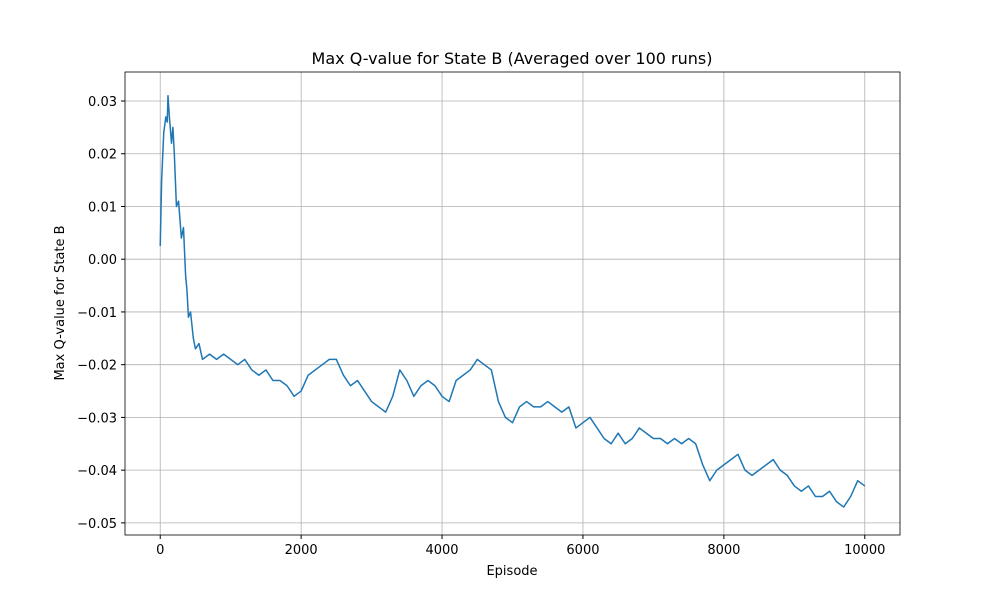 This screenshot has width=1000, height=600. What do you see at coordinates (97, 313) in the screenshot?
I see `y-tick-label: −0.01` at bounding box center [97, 313].